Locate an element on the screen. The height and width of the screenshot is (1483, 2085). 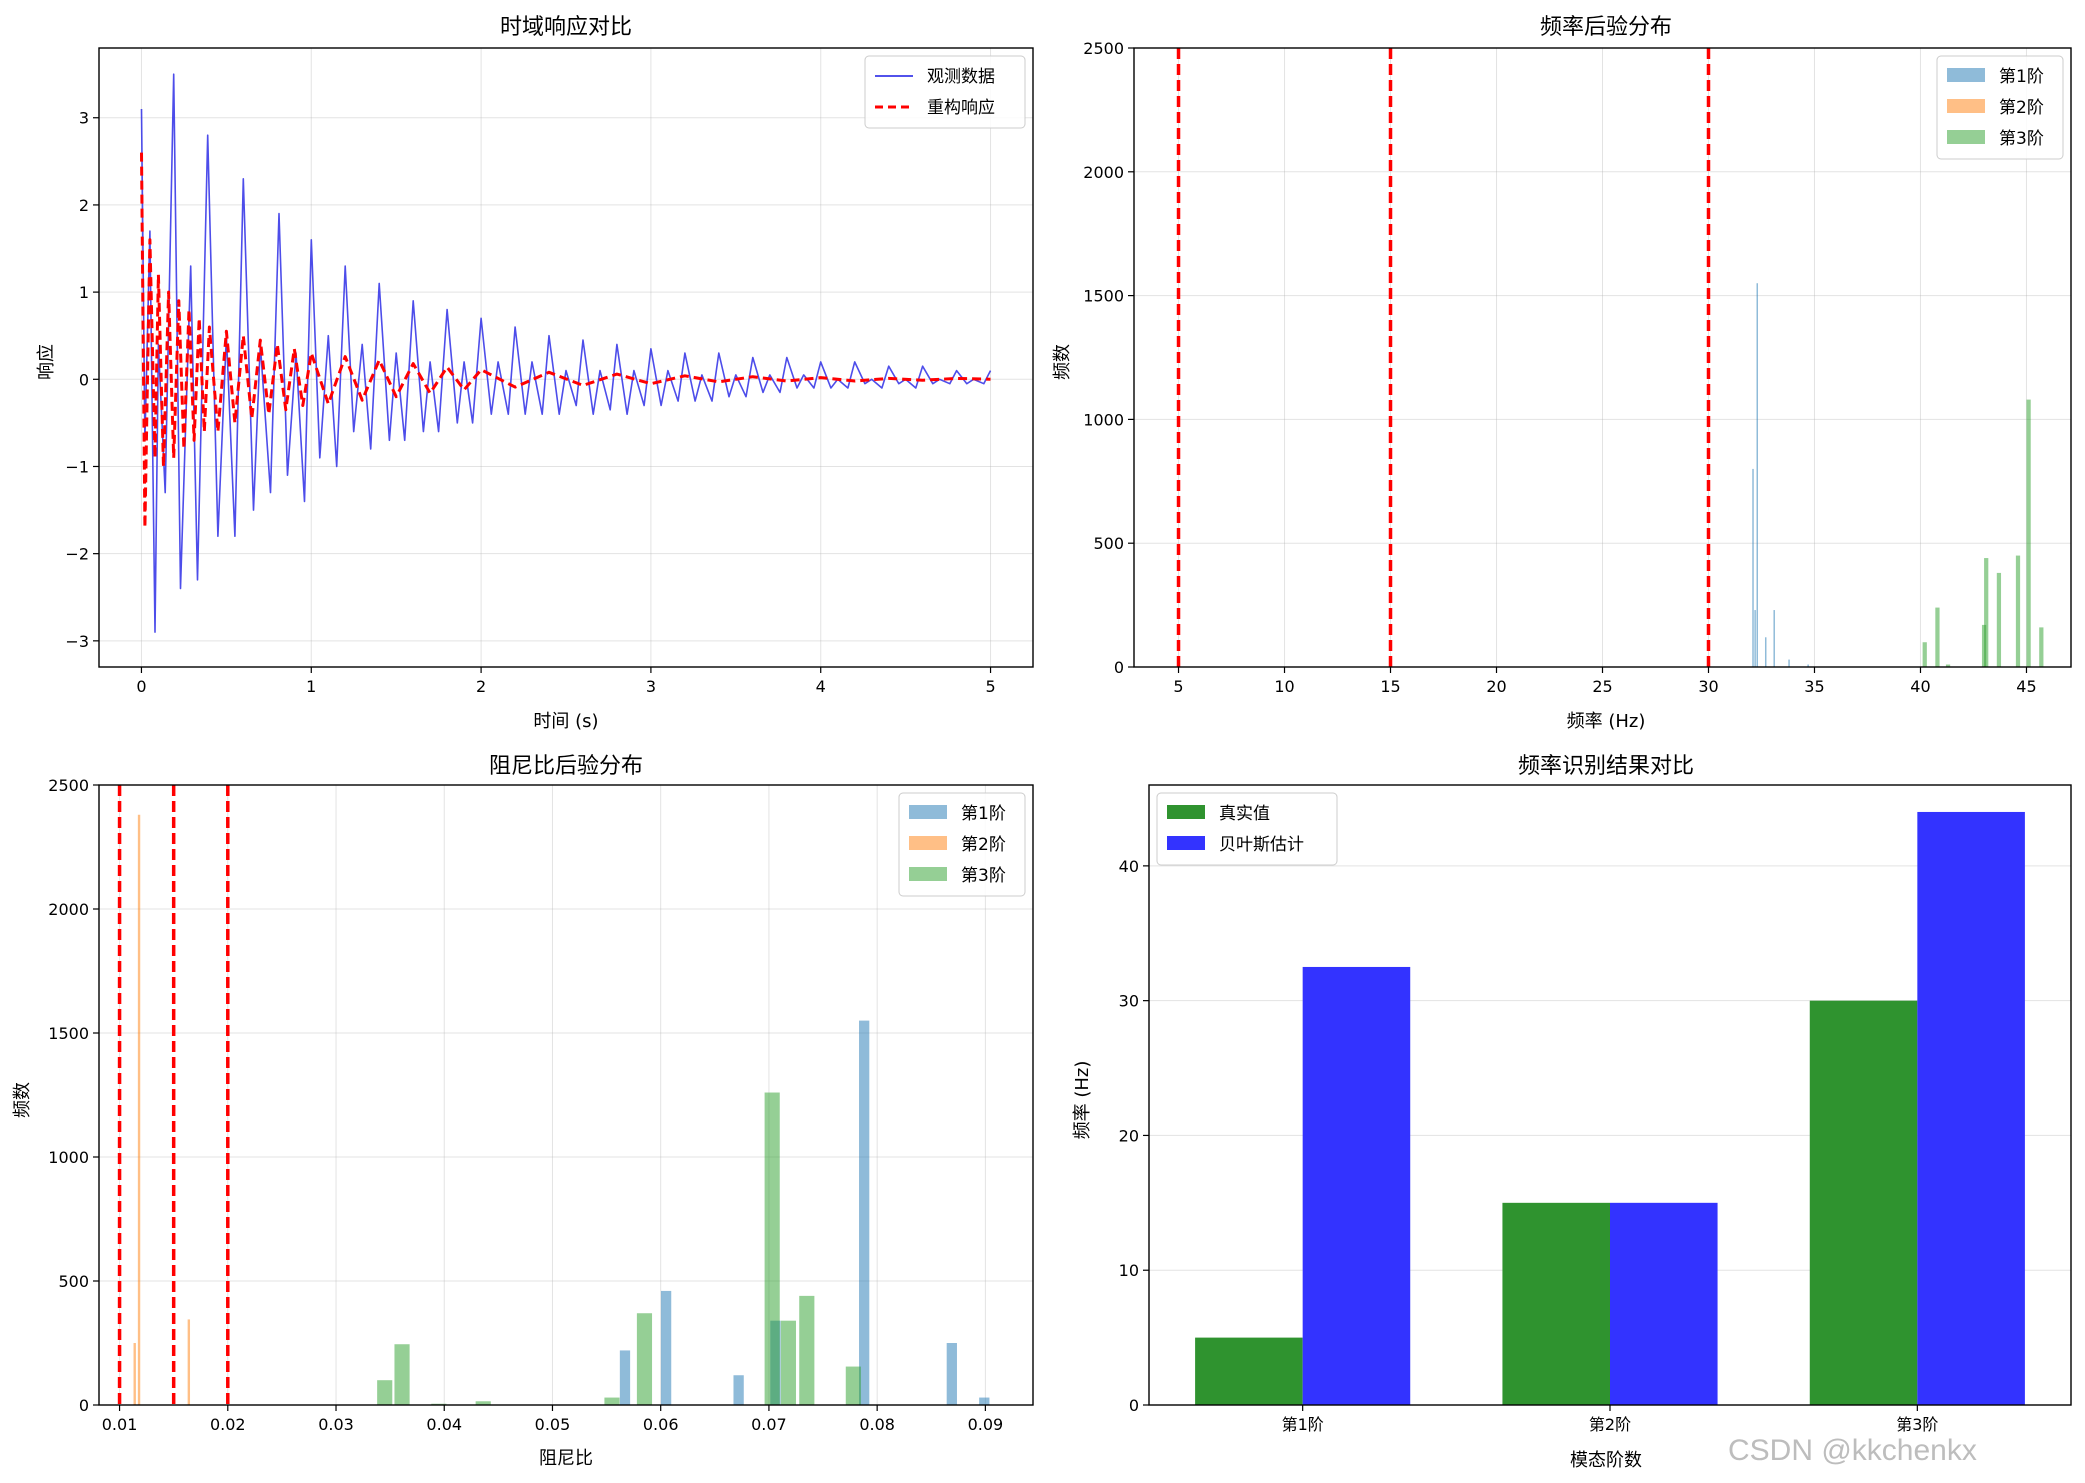
x-tick-label: 0.01 is located at coordinates (120, 1424).